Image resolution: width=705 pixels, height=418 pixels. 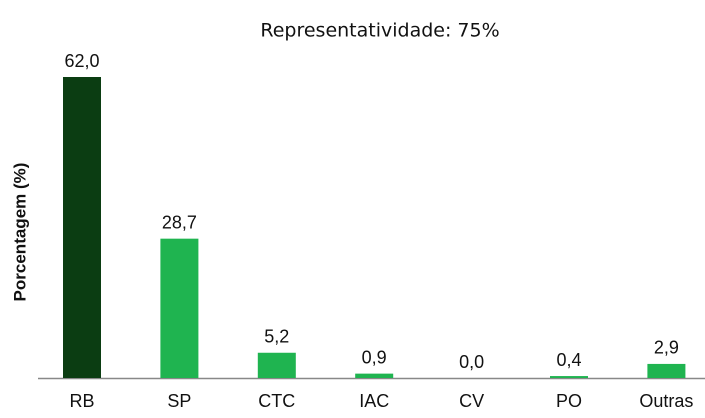 I want to click on y-axis-label: Porcentagem (%), so click(x=19, y=232).